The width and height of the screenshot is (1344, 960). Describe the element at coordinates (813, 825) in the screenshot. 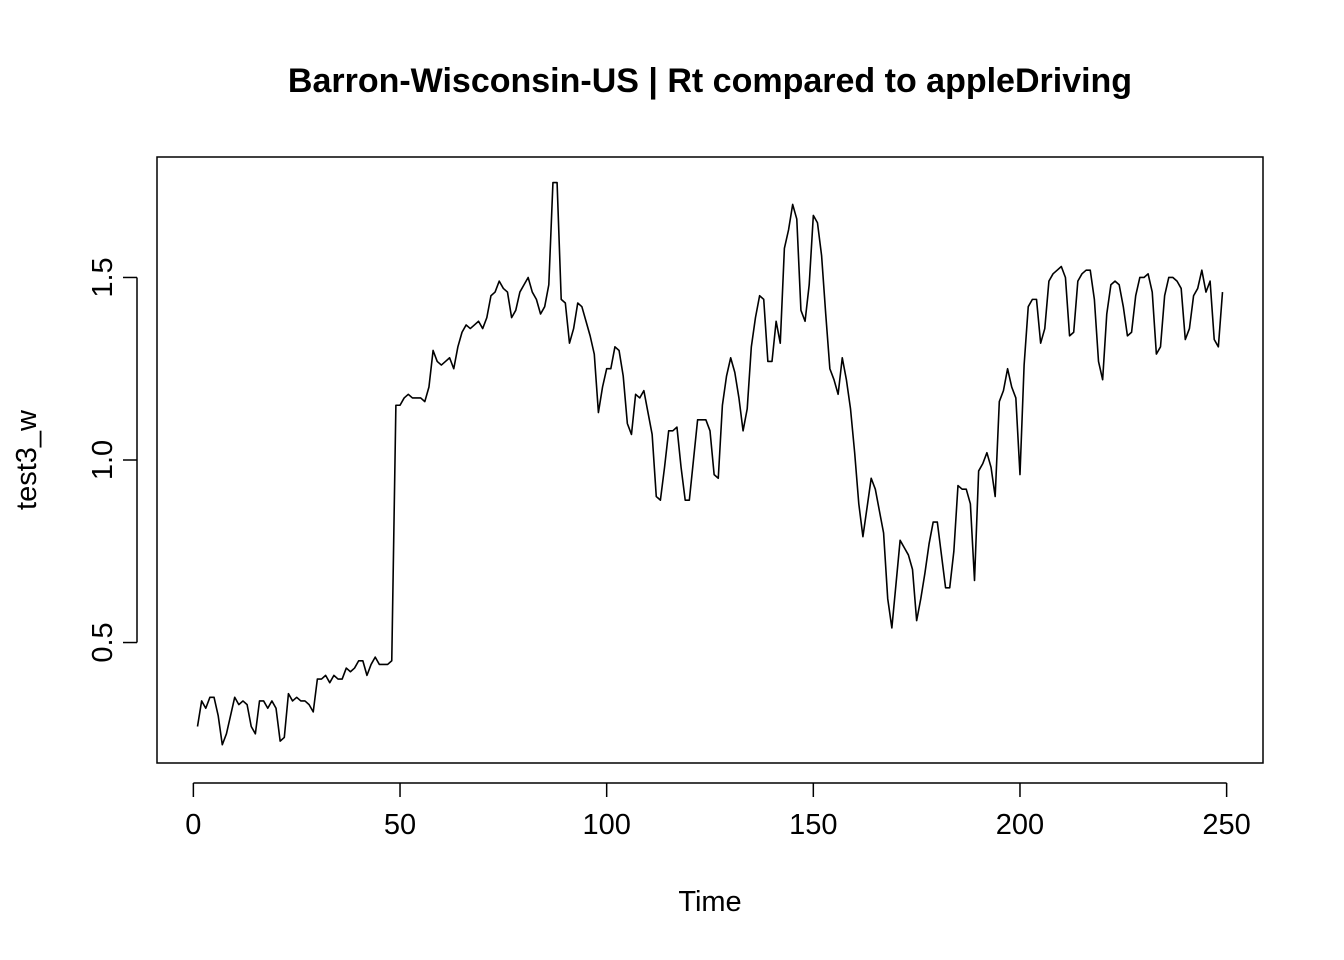

I see `x-tick-label: 150` at that location.